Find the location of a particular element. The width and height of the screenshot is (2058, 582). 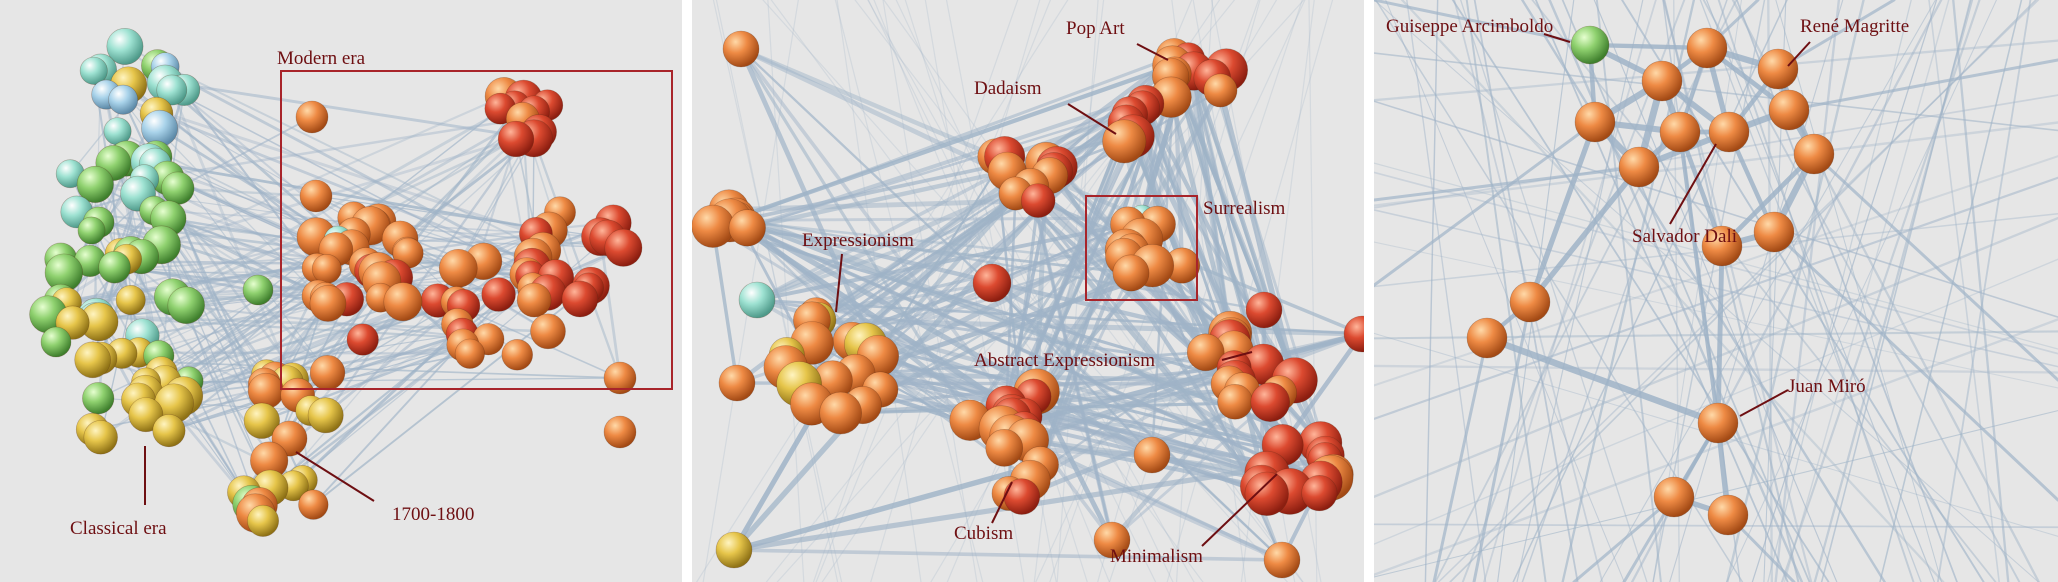

leader-minimalism is located at coordinates (1239, 510).